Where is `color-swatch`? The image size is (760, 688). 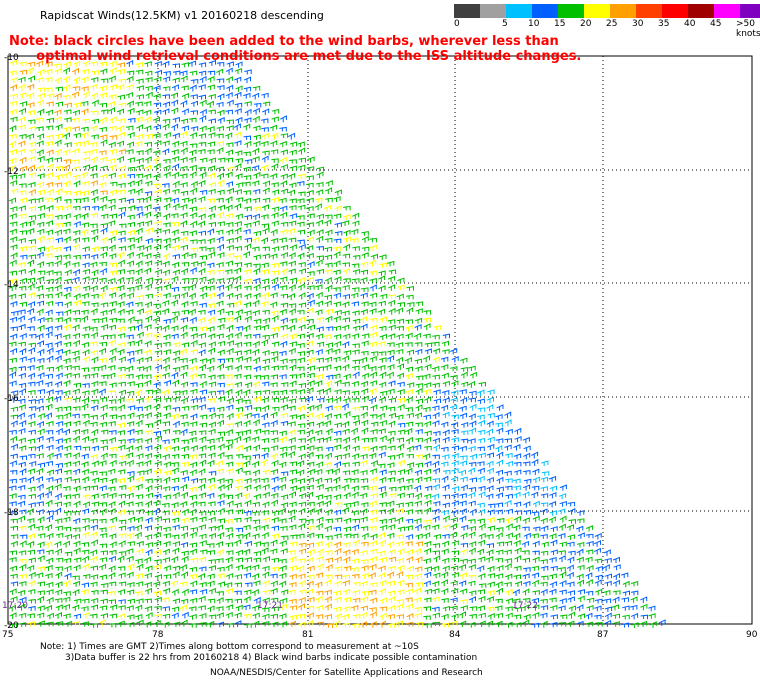 color-swatch is located at coordinates (571, 11).